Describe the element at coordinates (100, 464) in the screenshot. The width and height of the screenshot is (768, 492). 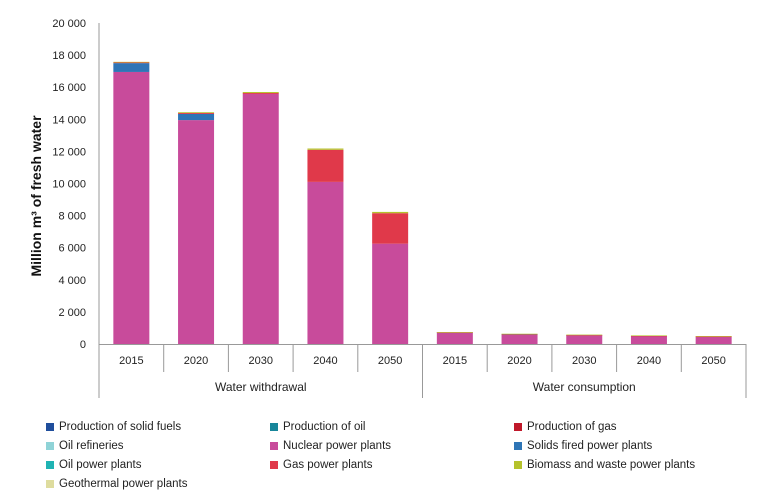
I see `legend-label: Oil power plants` at that location.